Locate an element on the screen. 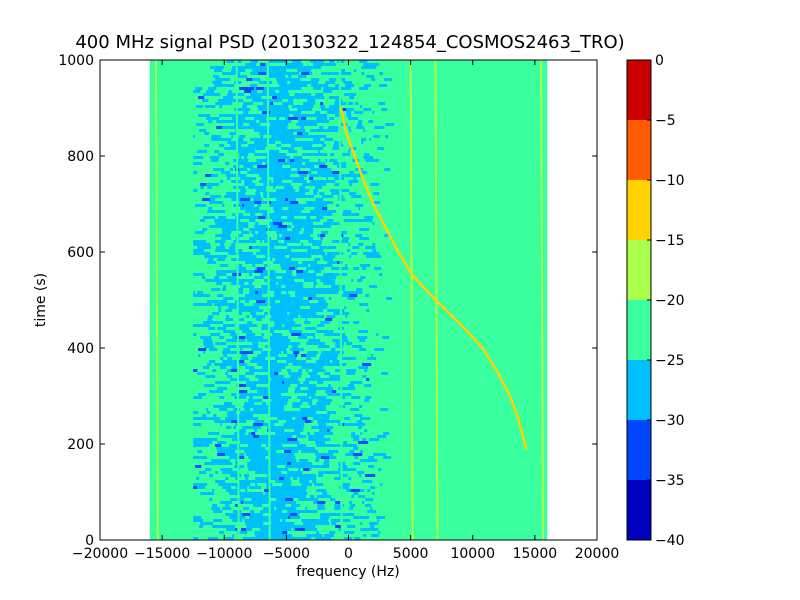 The height and width of the screenshot is (600, 800). colorbar-tick-label: −25 is located at coordinates (670, 361).